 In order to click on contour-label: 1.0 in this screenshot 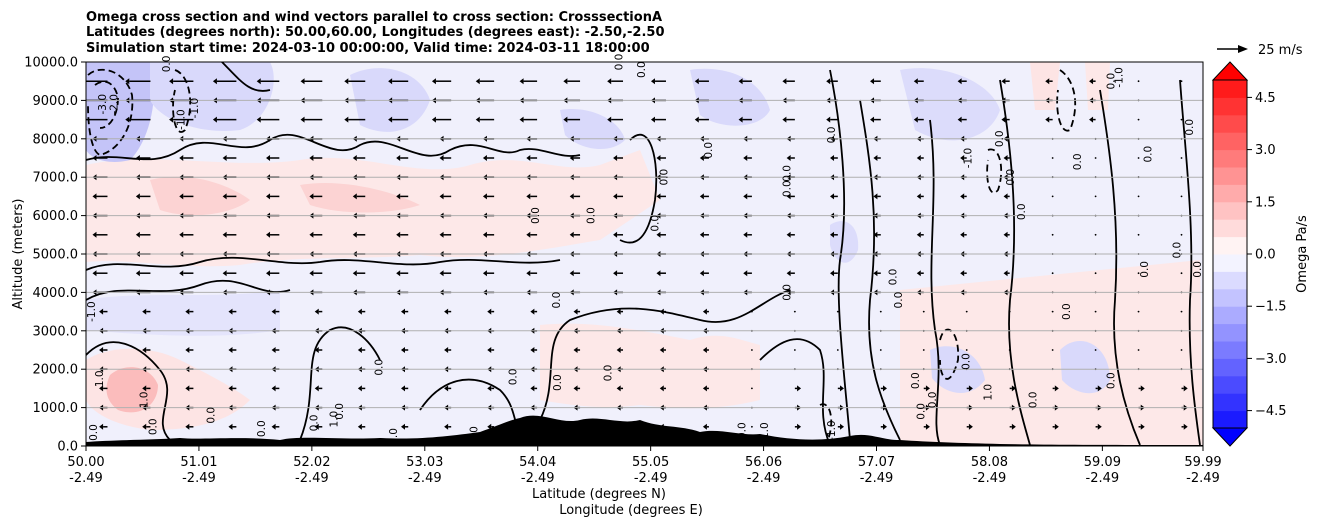, I will do `click(144, 400)`.